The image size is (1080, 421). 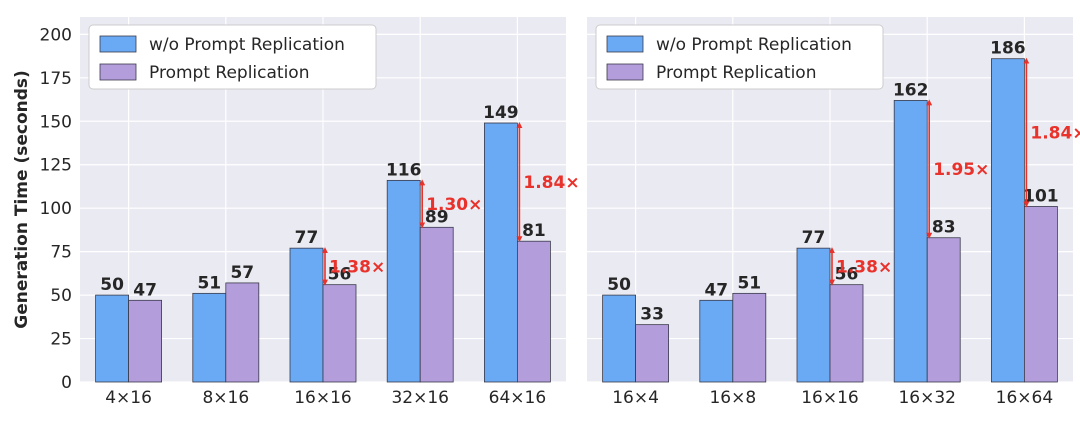 What do you see at coordinates (534, 231) in the screenshot?
I see `bar-value-label: 81` at bounding box center [534, 231].